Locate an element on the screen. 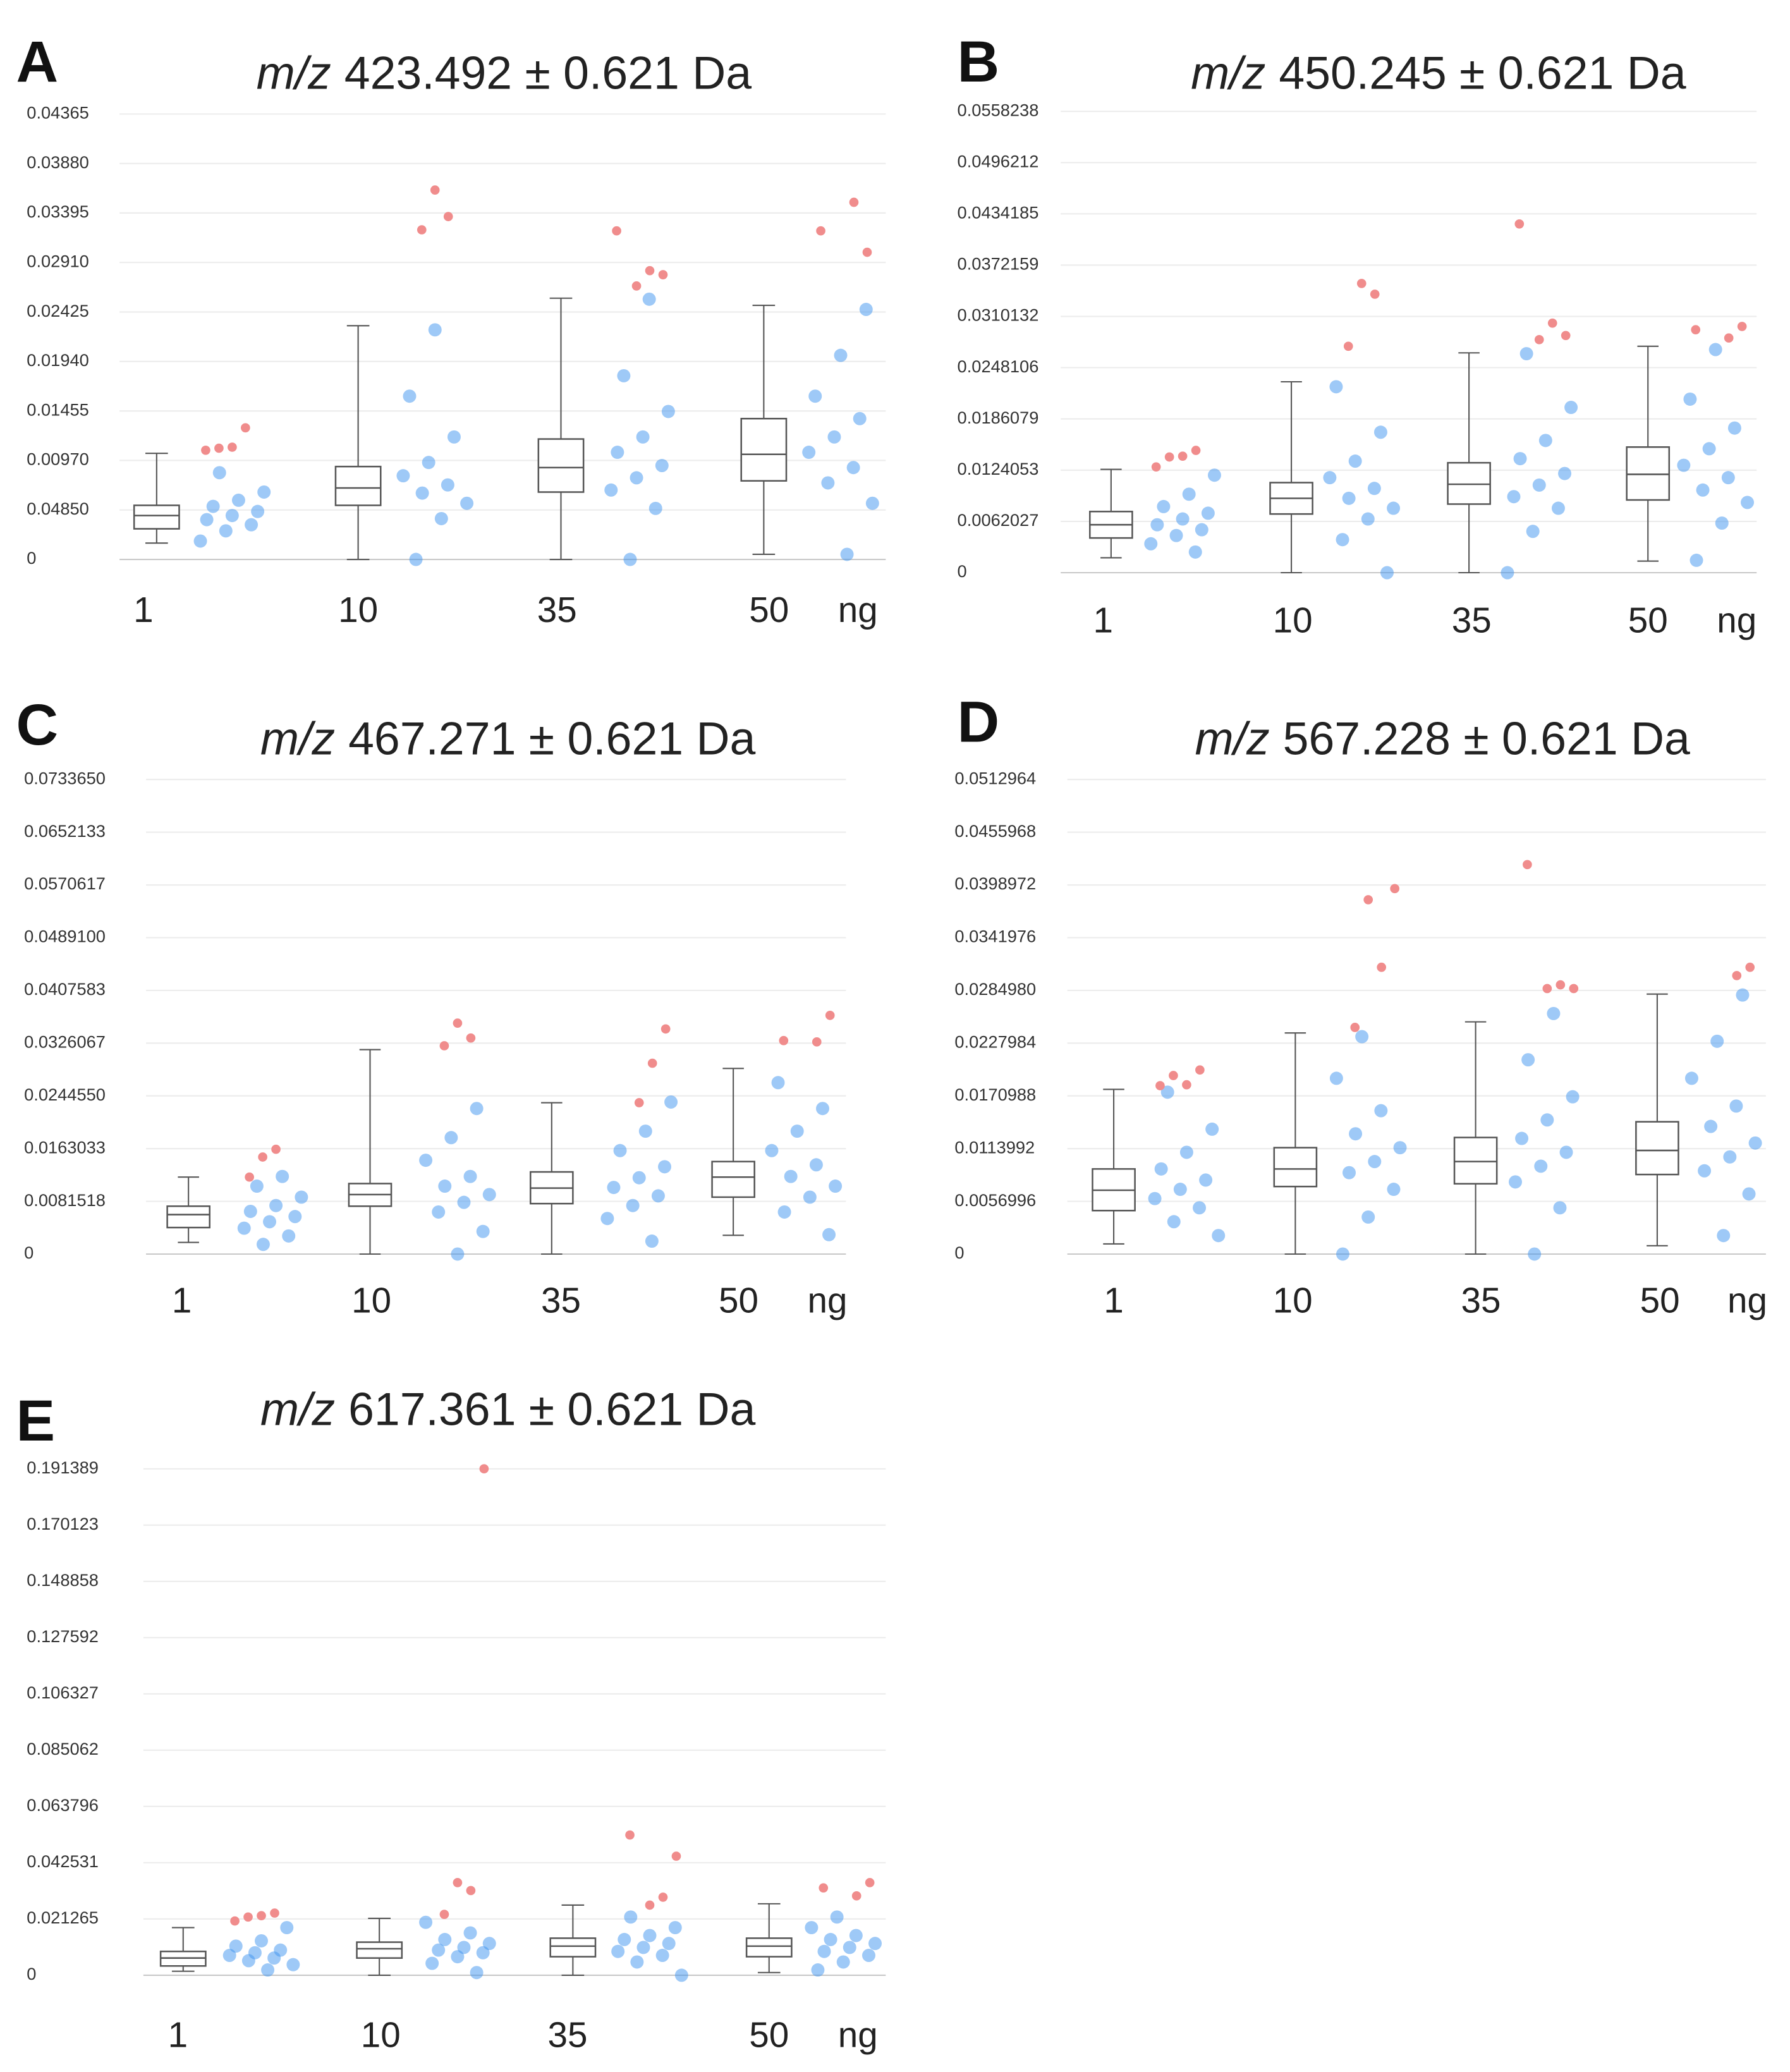 The width and height of the screenshot is (1790, 2072). y-tick-label: 0.0652133 is located at coordinates (65, 831).